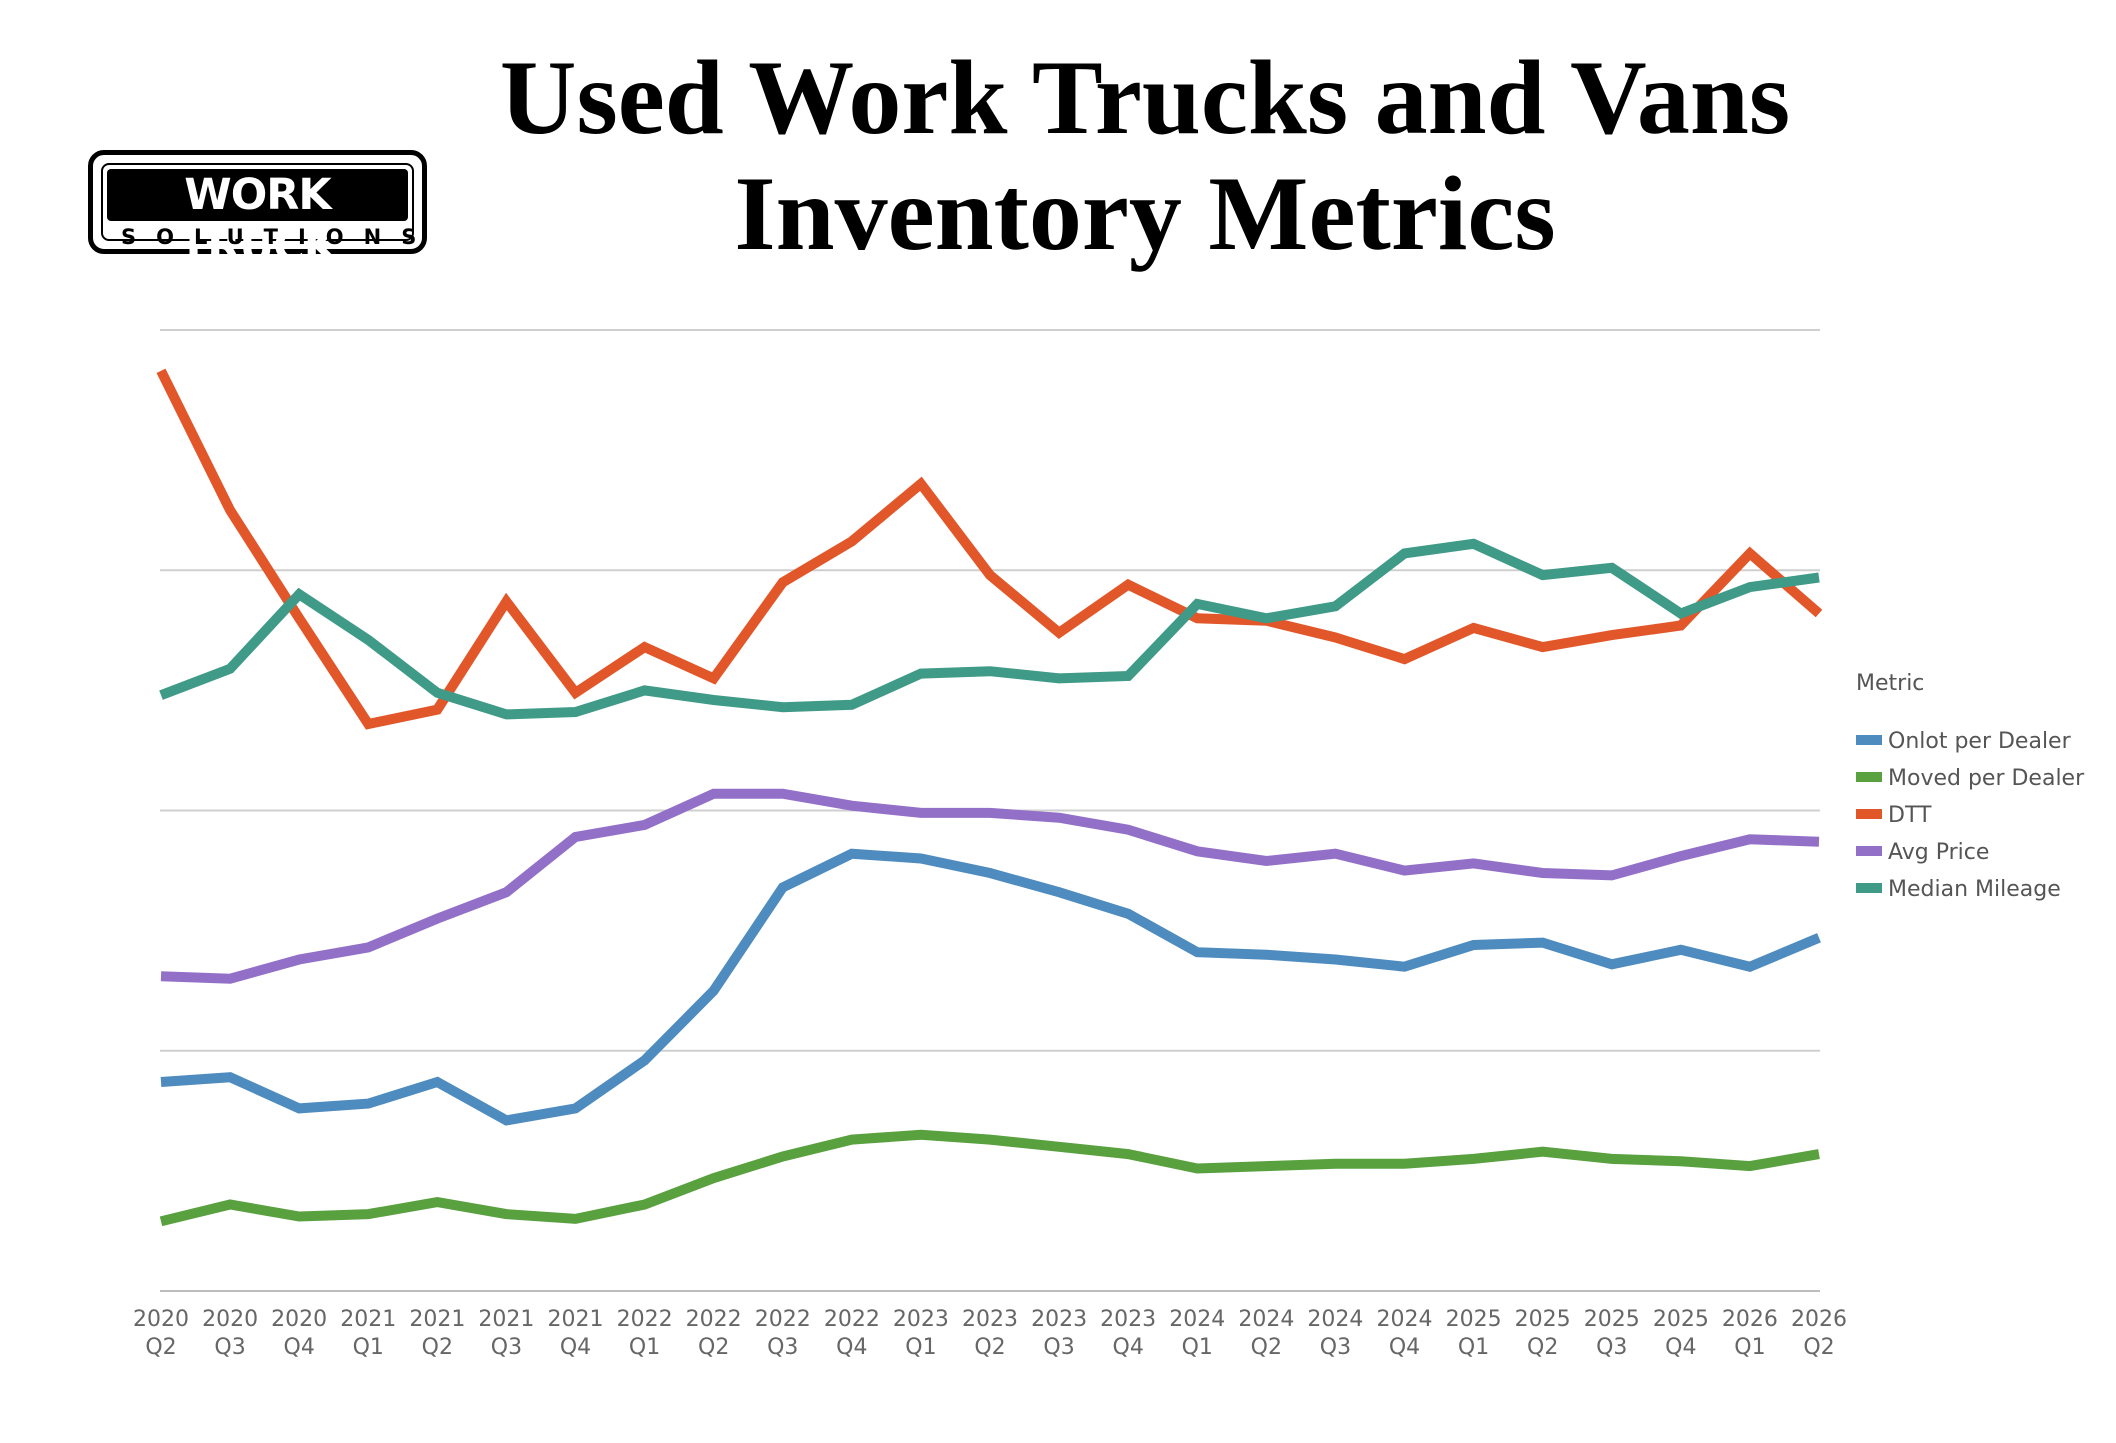 This screenshot has width=2116, height=1443. I want to click on x-tick-label: 2021 Q4, so click(576, 1333).